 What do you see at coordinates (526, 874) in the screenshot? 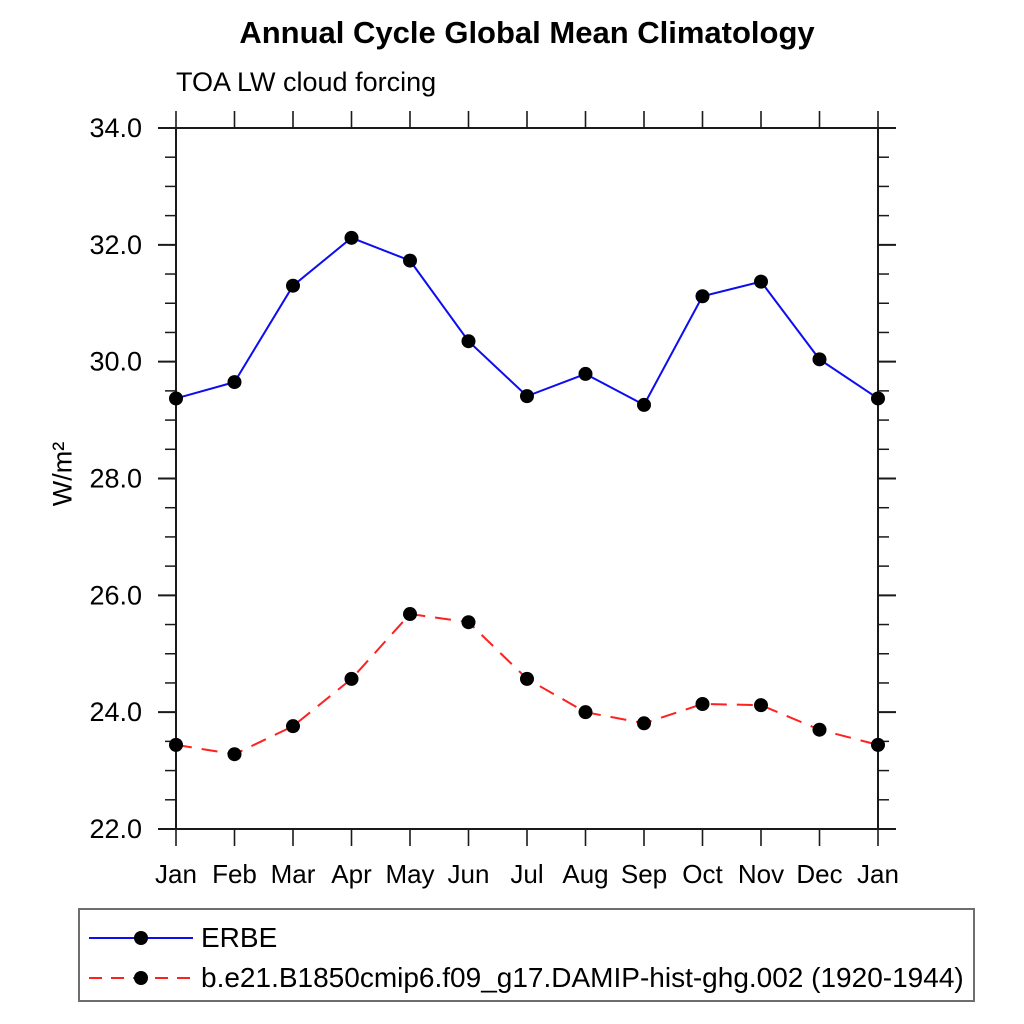
I see `svg-text: Jul` at bounding box center [526, 874].